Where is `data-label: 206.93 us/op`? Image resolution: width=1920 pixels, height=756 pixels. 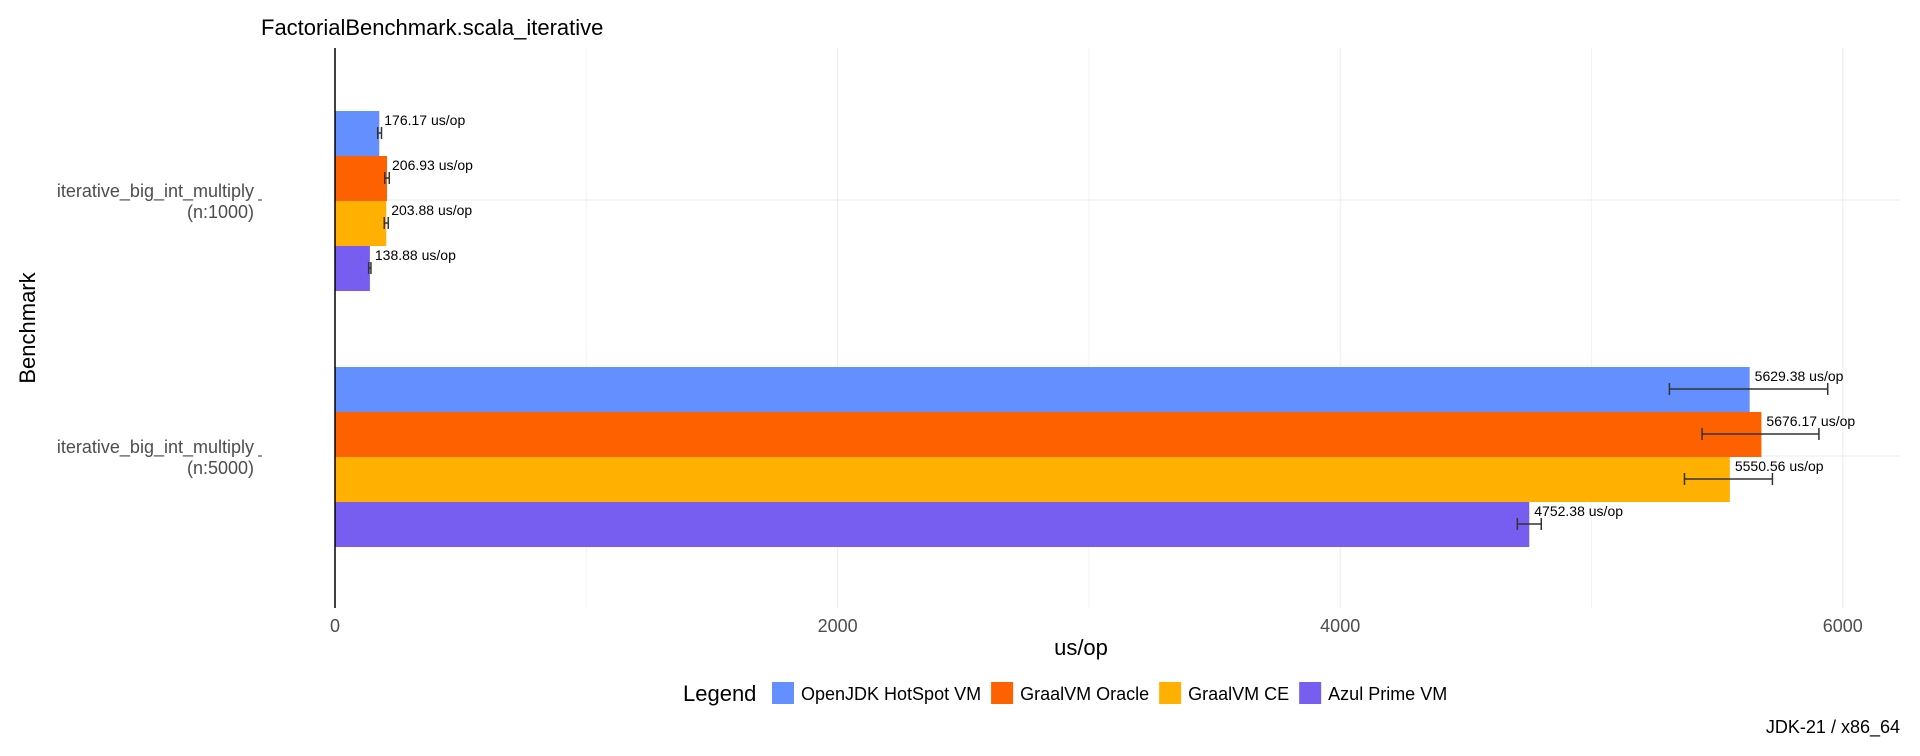 data-label: 206.93 us/op is located at coordinates (432, 165).